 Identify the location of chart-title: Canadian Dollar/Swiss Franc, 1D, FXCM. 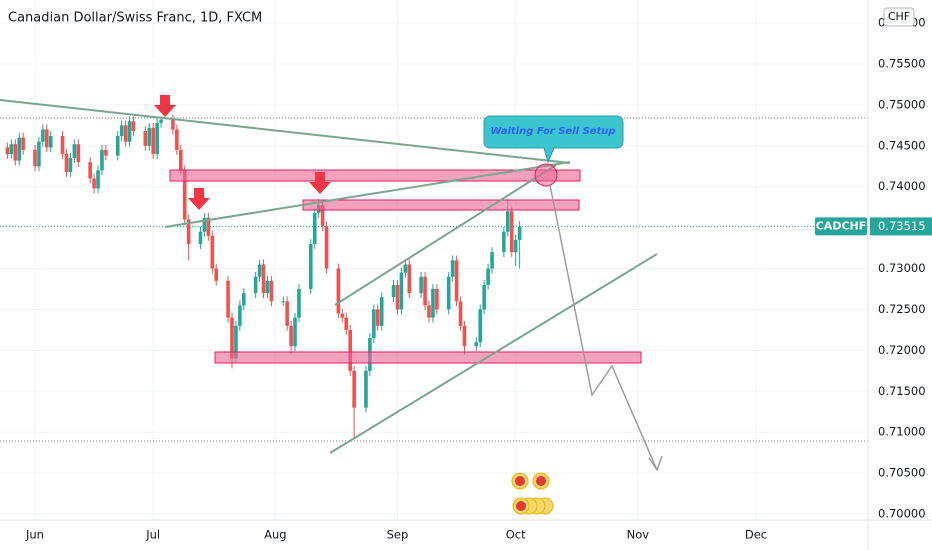
(135, 18).